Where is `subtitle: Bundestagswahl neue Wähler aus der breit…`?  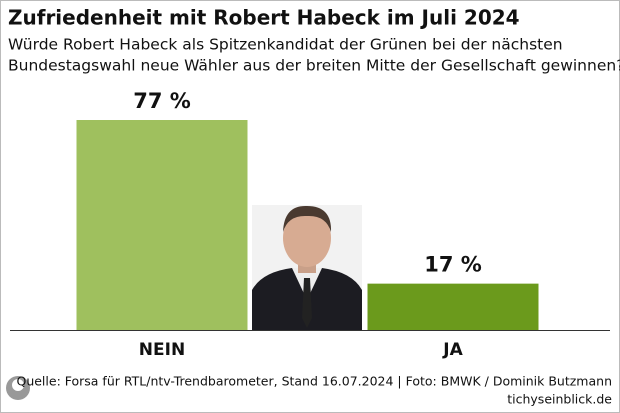
subtitle: Bundestagswahl neue Wähler aus der breit… is located at coordinates (314, 66).